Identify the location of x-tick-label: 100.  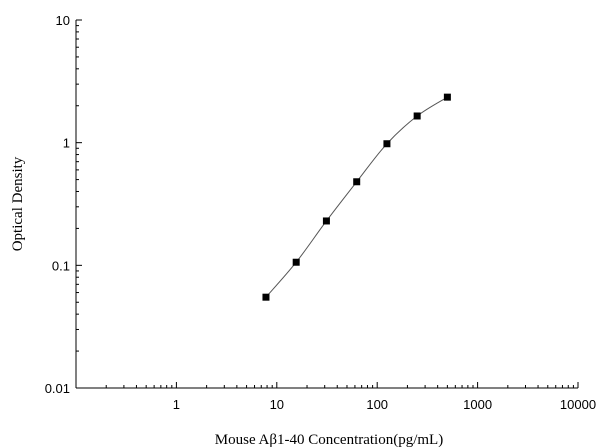
(377, 404).